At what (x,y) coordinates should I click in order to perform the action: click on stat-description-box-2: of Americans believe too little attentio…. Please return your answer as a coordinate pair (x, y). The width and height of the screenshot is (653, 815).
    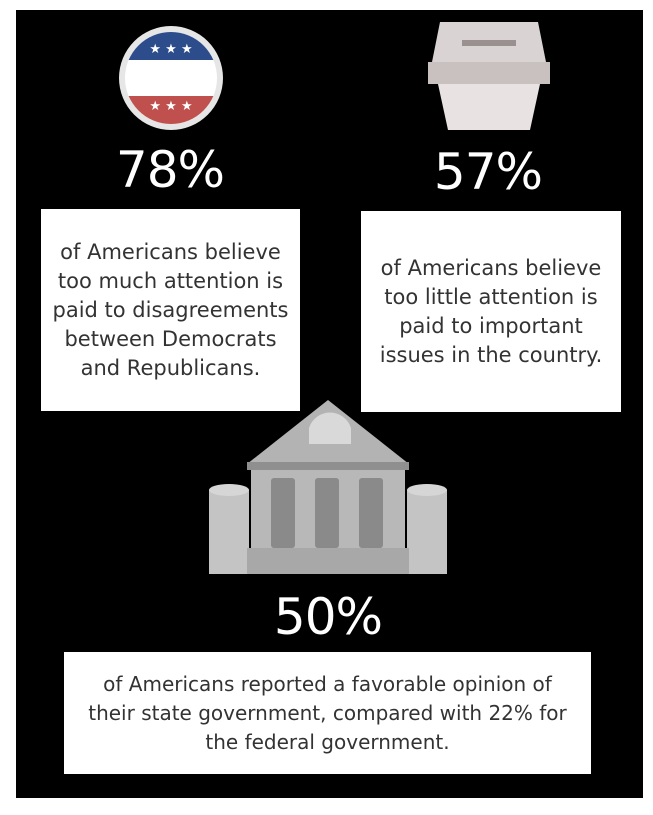
    Looking at the image, I should click on (491, 311).